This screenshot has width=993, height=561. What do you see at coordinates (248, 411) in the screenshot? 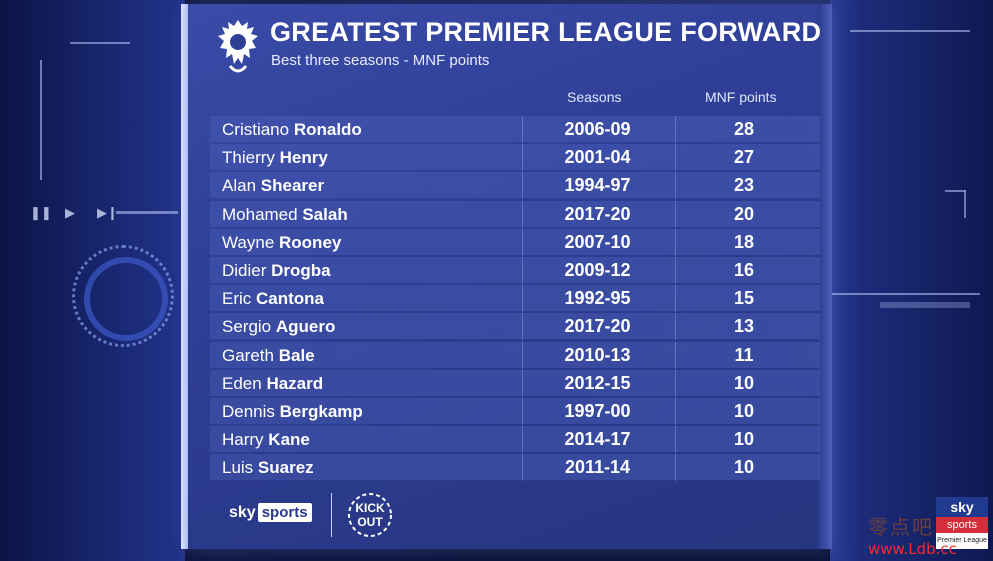
I see `player-first-name: Dennis` at bounding box center [248, 411].